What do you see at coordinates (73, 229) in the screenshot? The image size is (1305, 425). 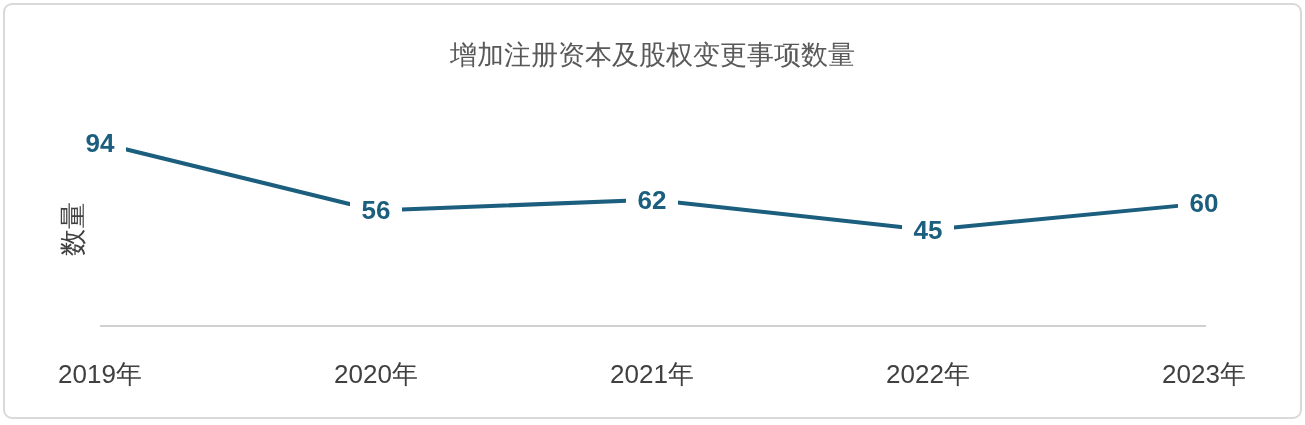 I see `y-axis-title: 数量` at bounding box center [73, 229].